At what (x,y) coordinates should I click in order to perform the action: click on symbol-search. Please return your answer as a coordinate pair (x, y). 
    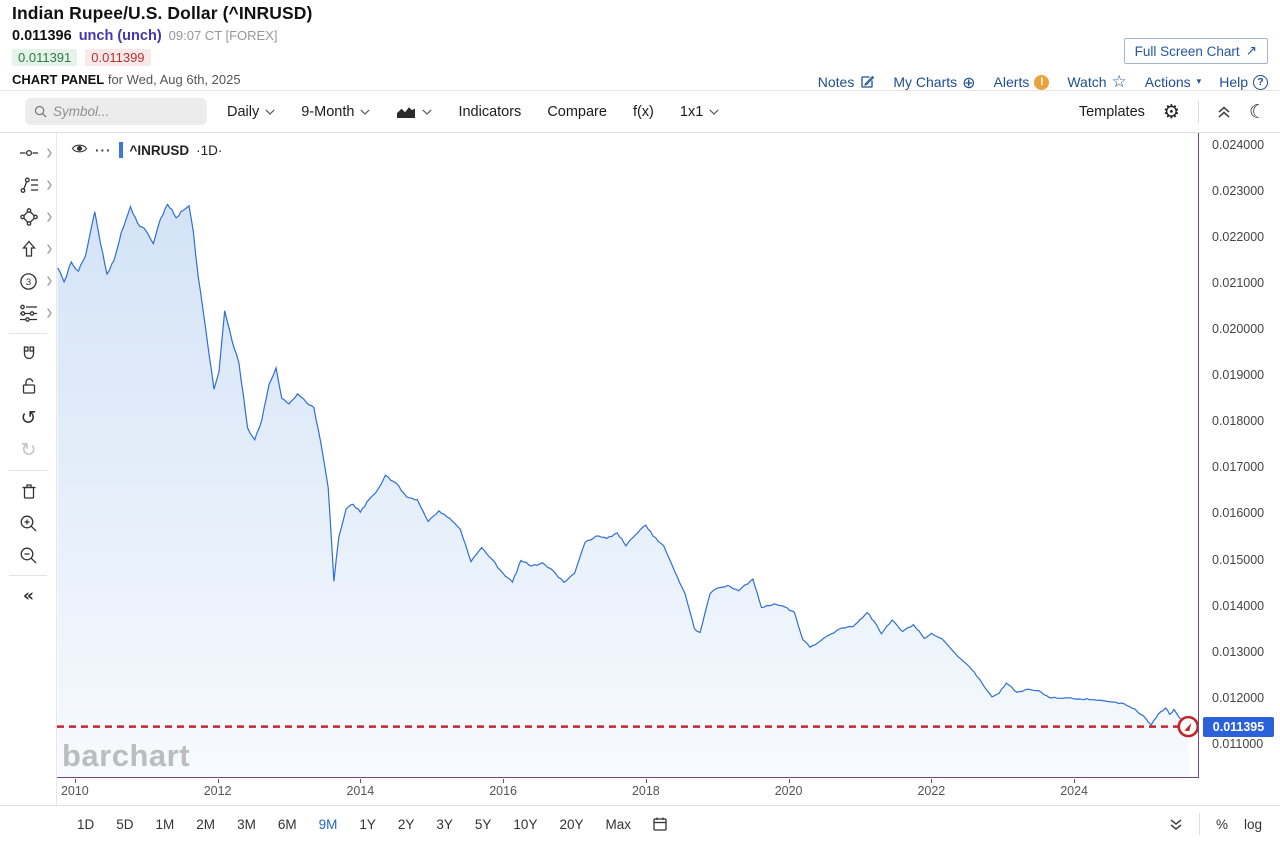
    Looking at the image, I should click on (116, 111).